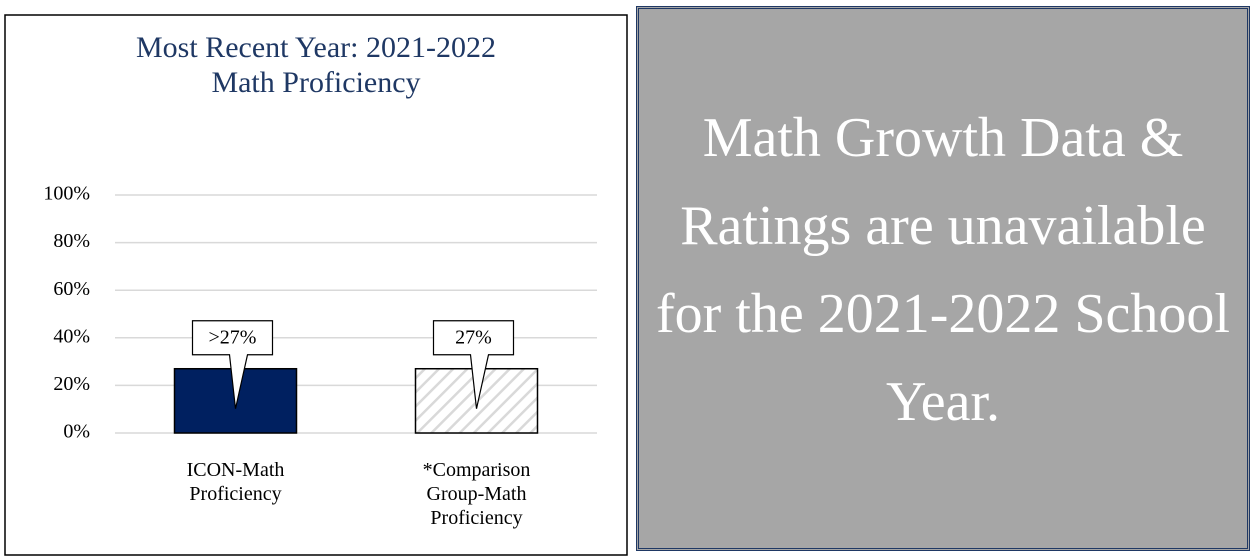 The width and height of the screenshot is (1259, 560). I want to click on y-tick-label: 20%, so click(71, 384).